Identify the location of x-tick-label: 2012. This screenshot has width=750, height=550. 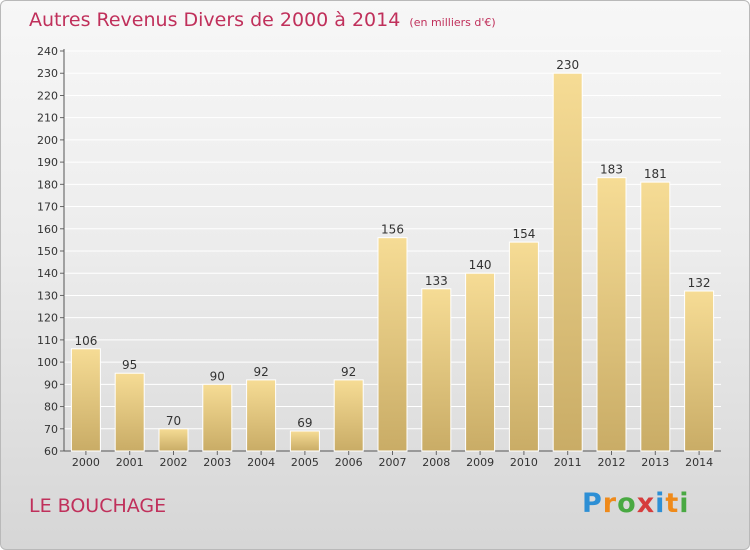
(612, 462).